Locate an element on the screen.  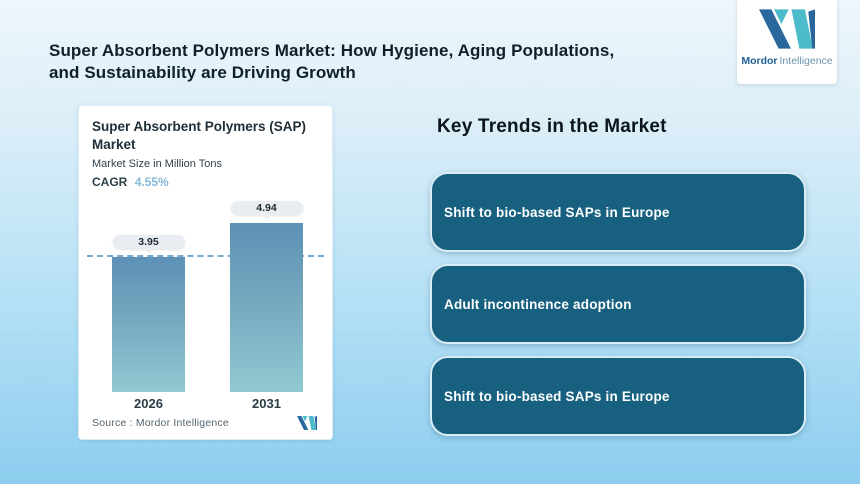
bar-value-label: 4.94 is located at coordinates (266, 208).